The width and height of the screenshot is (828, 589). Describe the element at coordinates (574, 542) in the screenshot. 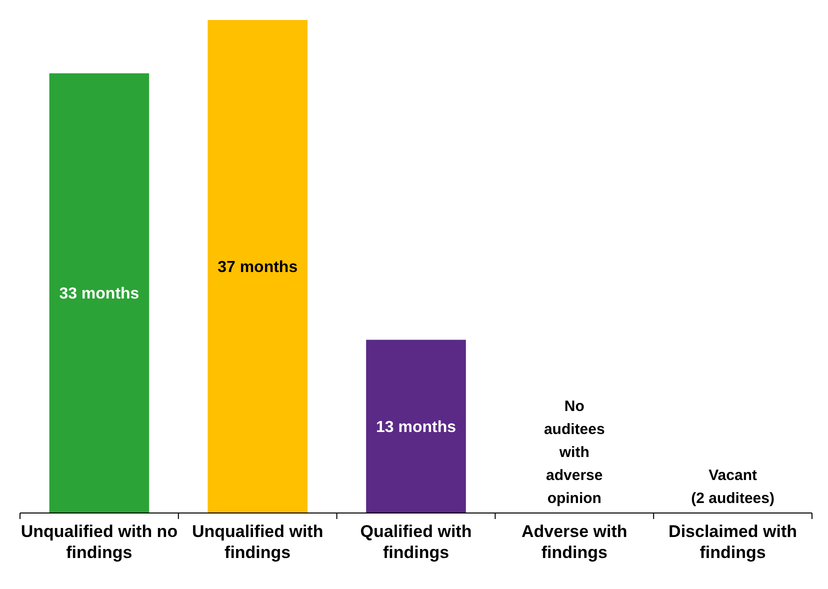

I see `x-tick-label: Adverse with findings` at that location.